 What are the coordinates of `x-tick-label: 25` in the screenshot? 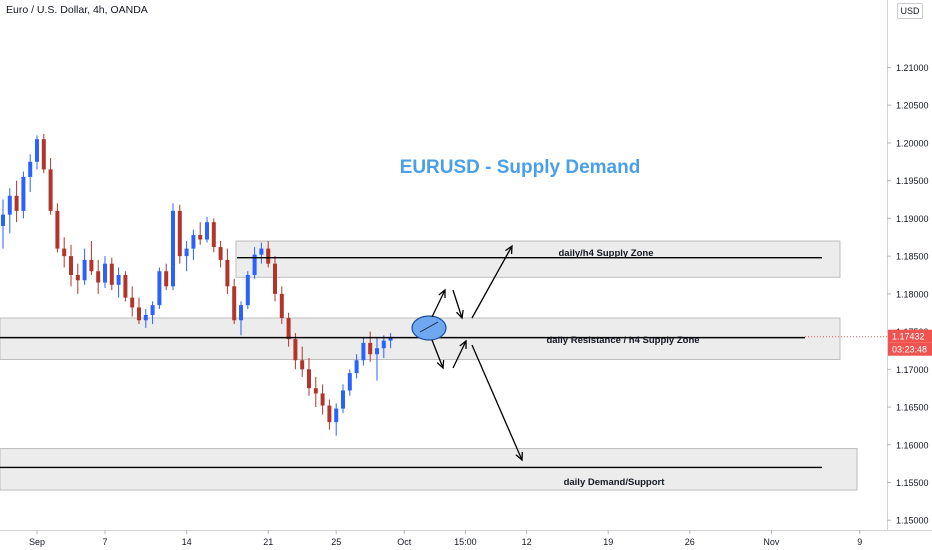 It's located at (336, 542).